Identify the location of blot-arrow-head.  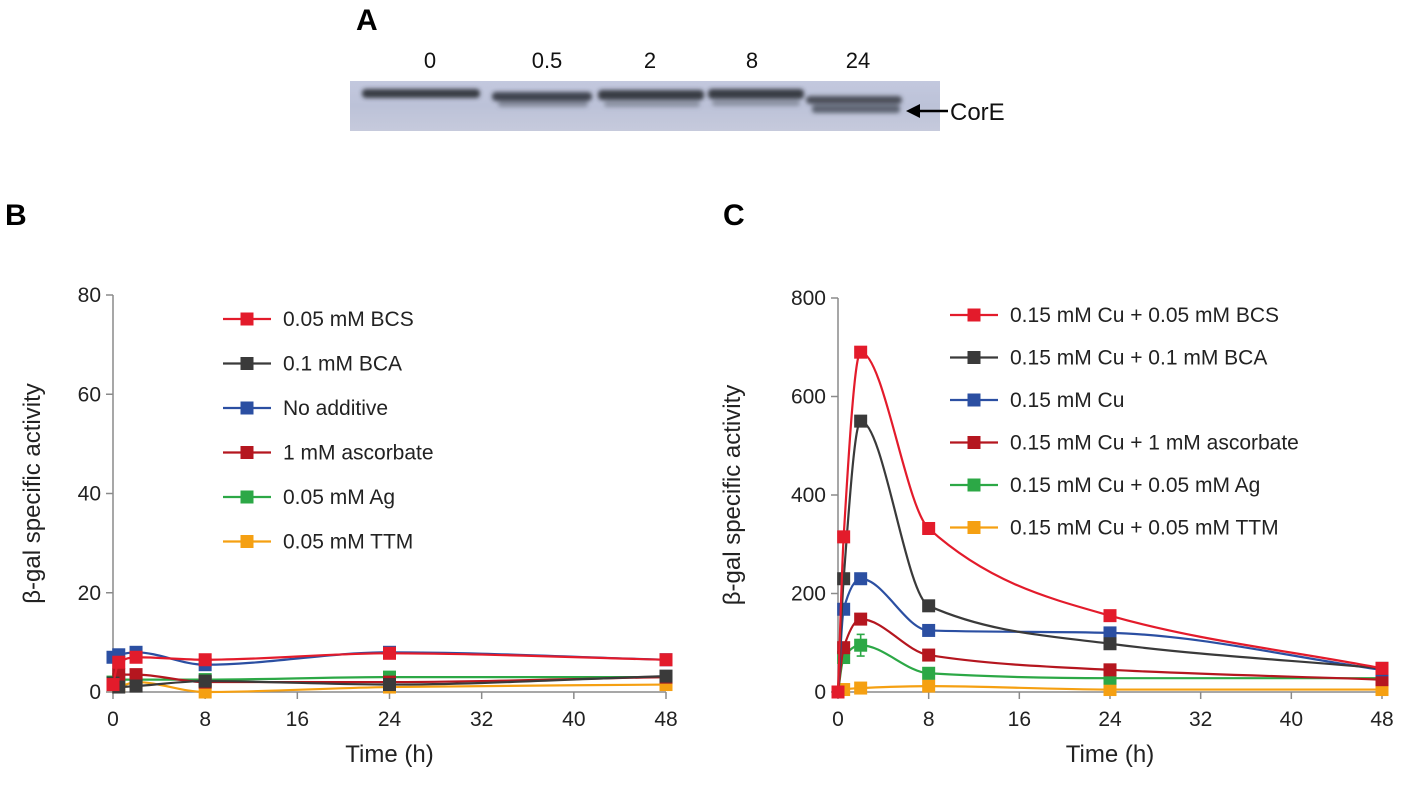
(913, 111).